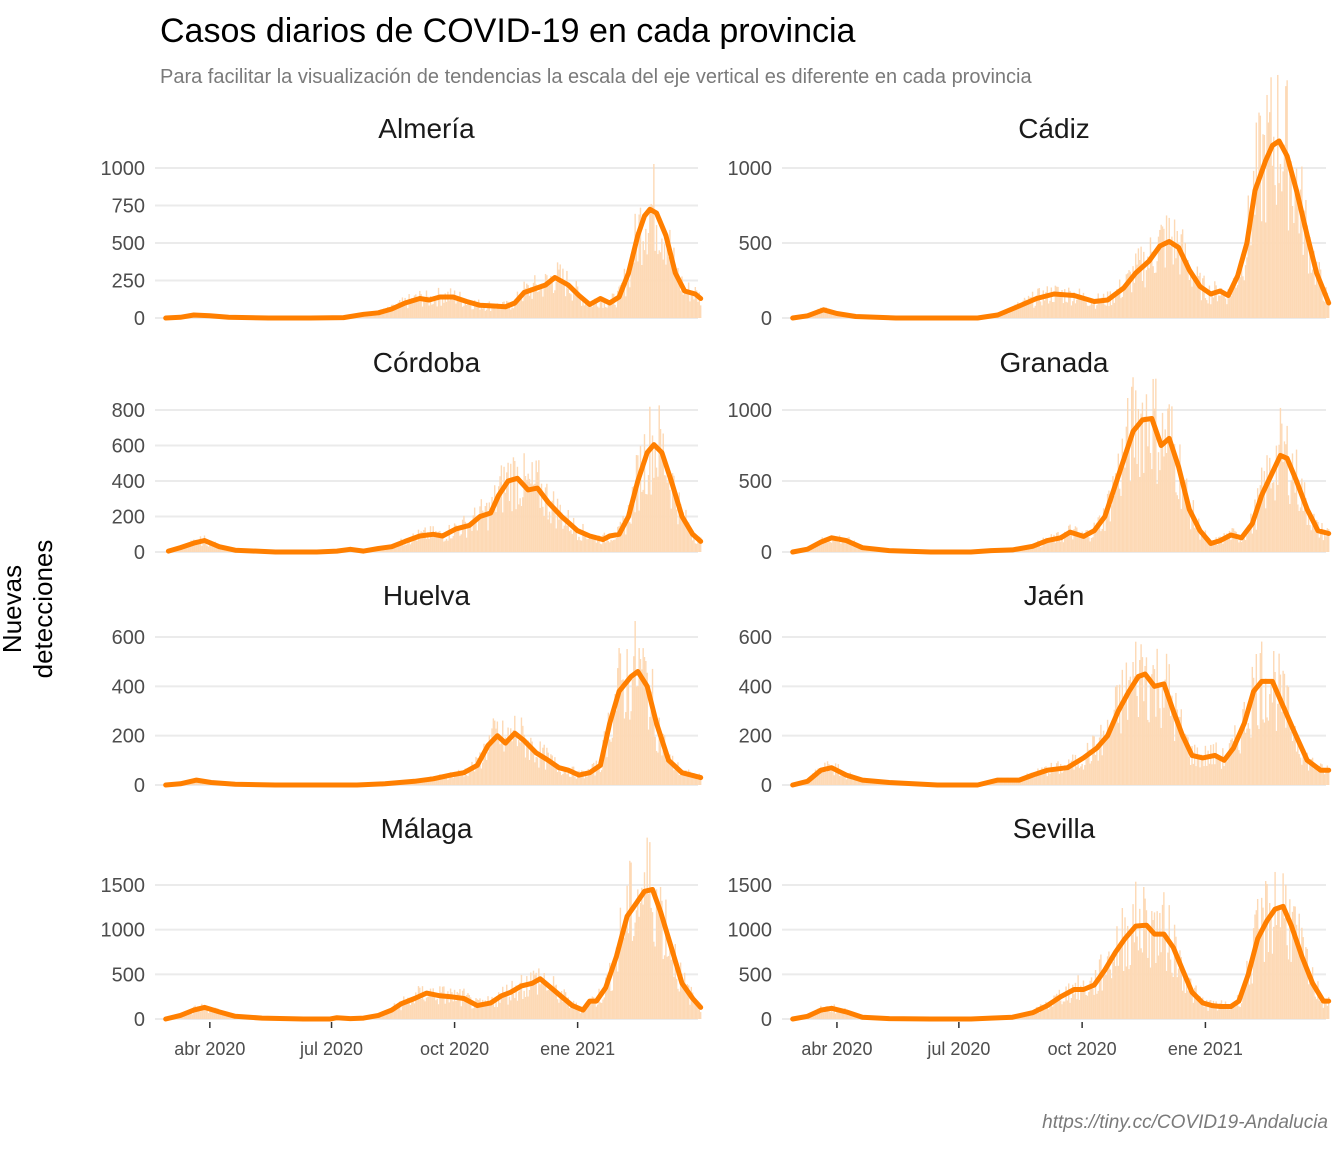  What do you see at coordinates (128, 737) in the screenshot?
I see `y-tick-label: 200` at bounding box center [128, 737].